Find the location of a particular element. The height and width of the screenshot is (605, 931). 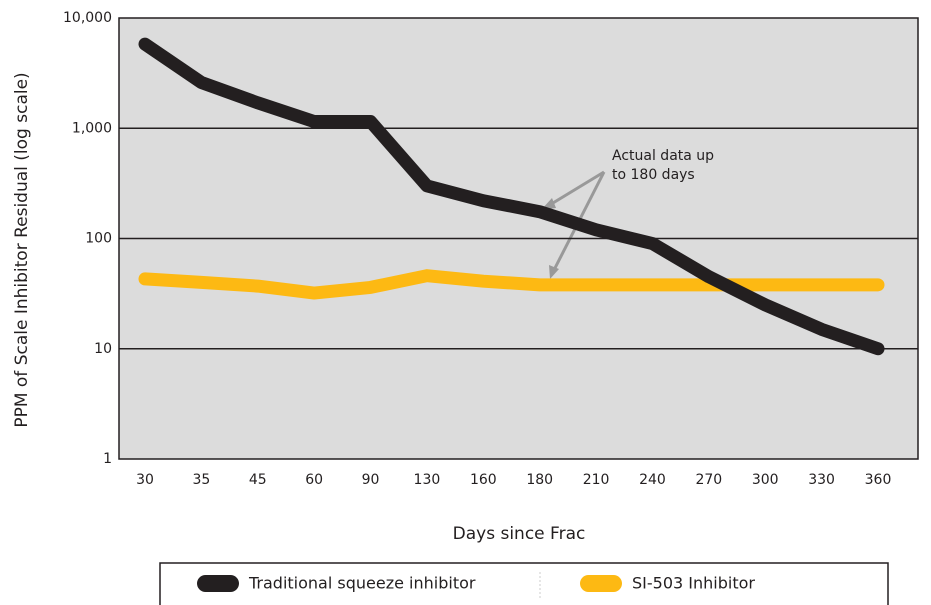

series-line is located at coordinates (511, 284).